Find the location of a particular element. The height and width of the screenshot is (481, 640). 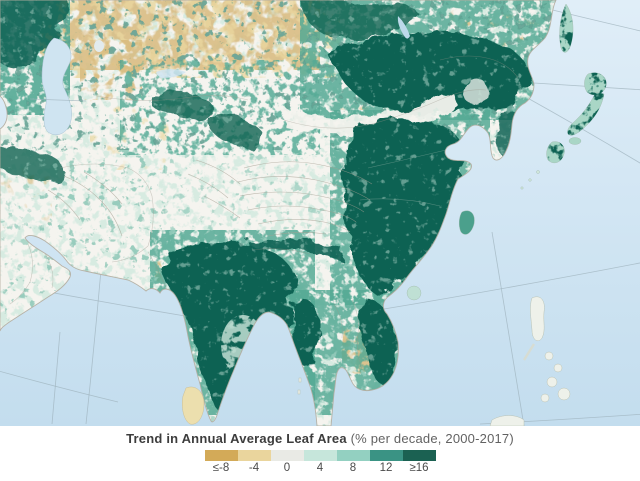

lake-balkhash is located at coordinates (171, 73).